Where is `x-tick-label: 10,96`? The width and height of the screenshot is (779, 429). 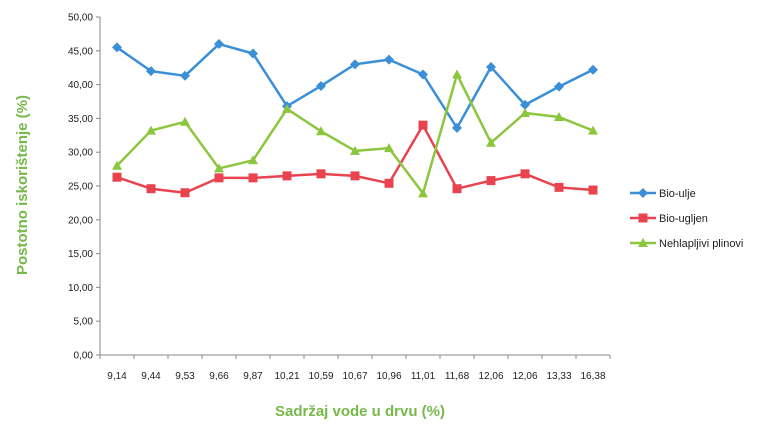 x-tick-label: 10,96 is located at coordinates (388, 376).